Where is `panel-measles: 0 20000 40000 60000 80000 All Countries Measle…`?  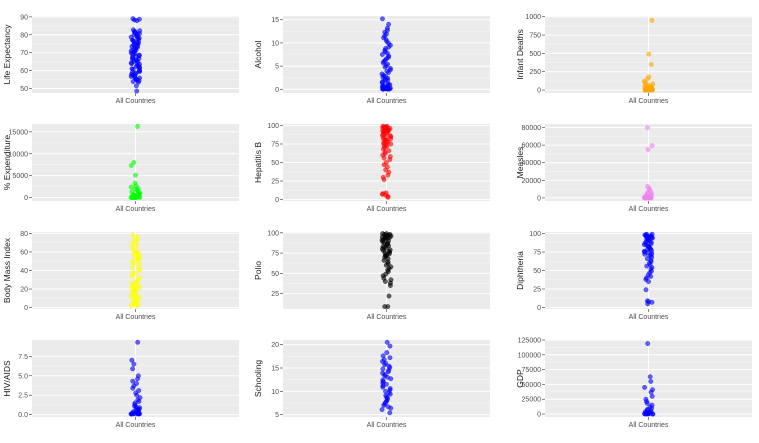
panel-measles: 0 20000 40000 60000 80000 All Countries Measle… is located at coordinates (633, 168).